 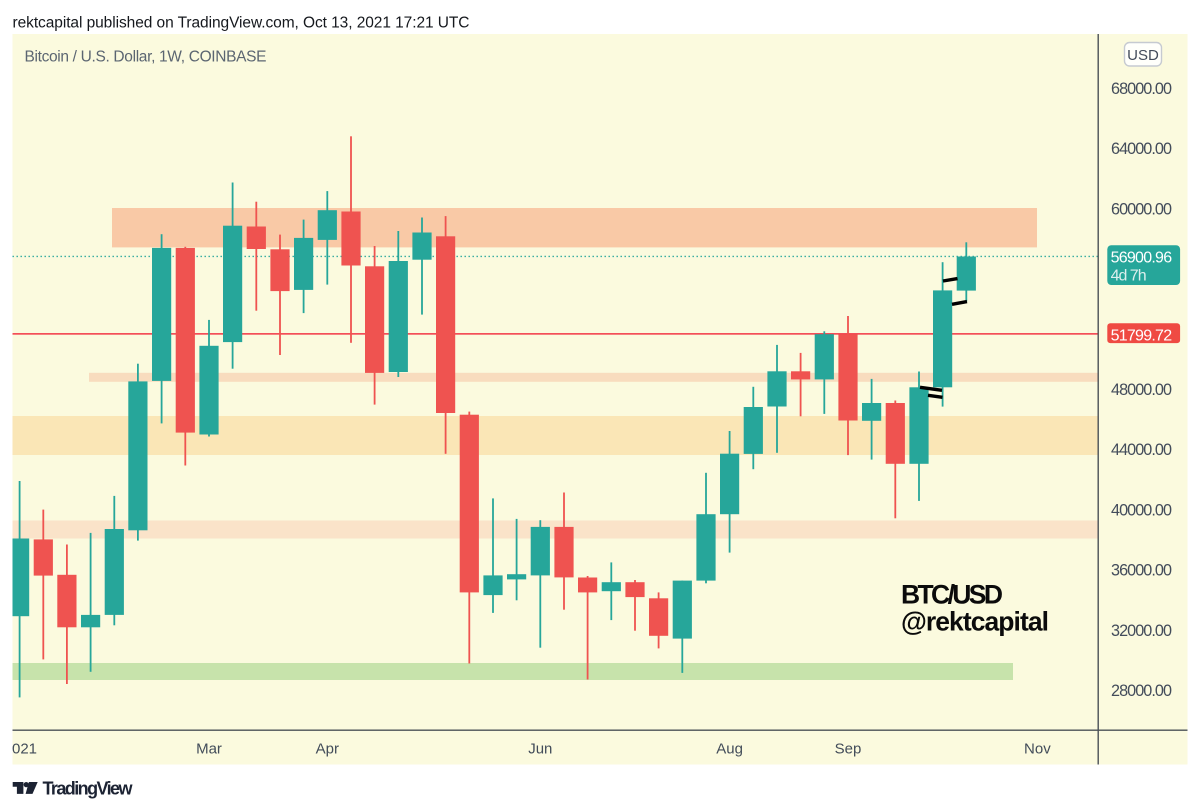 What do you see at coordinates (24, 749) in the screenshot?
I see `svg-text: 021` at bounding box center [24, 749].